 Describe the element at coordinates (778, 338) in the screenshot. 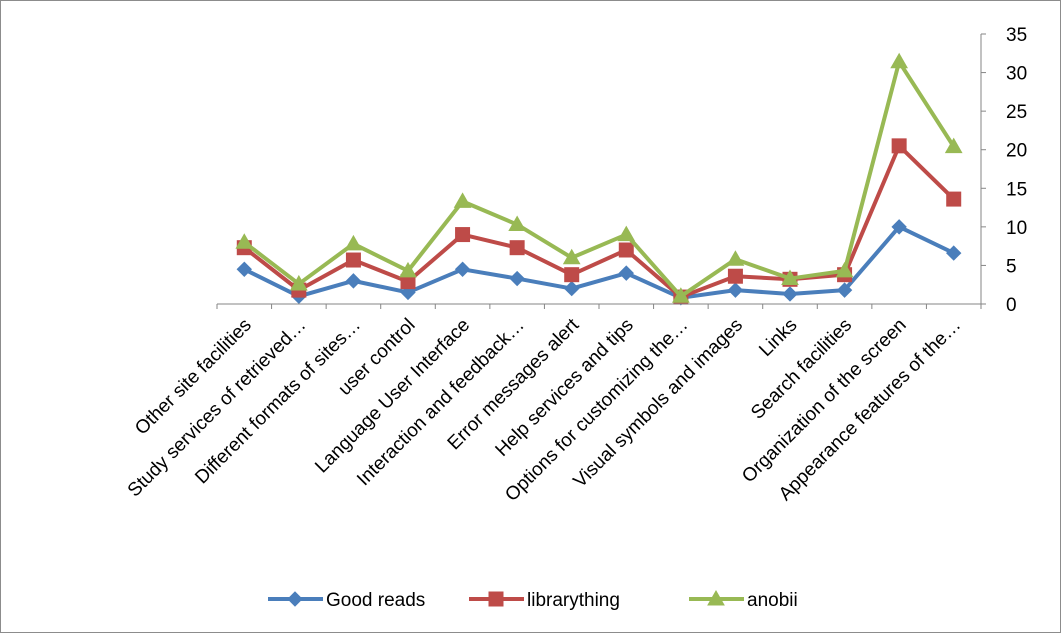

I see `x-category-label: Links` at that location.